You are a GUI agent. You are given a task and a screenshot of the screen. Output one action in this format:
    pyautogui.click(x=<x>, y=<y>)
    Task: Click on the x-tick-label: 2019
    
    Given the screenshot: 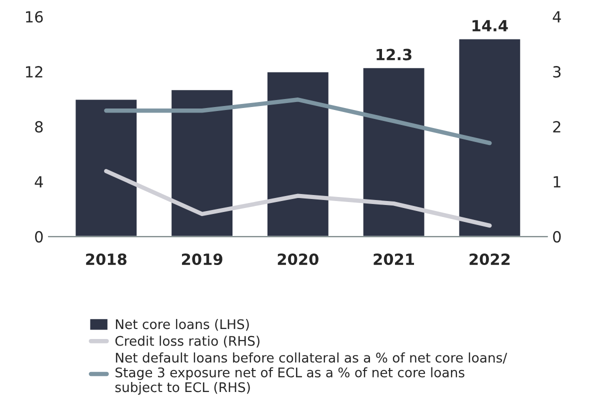 What is the action you would take?
    pyautogui.click(x=202, y=259)
    